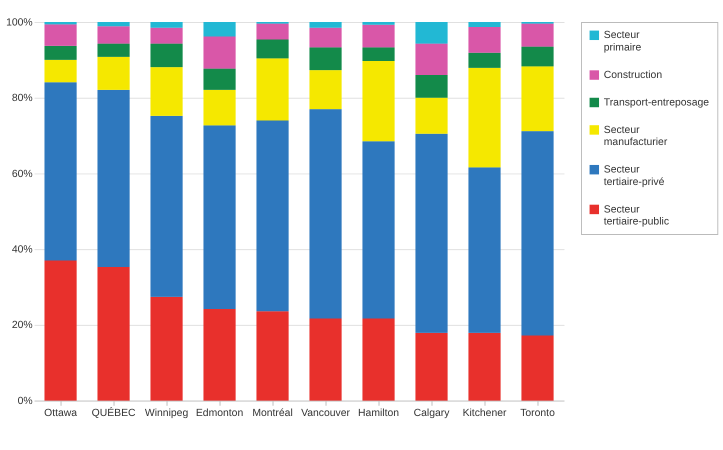 The height and width of the screenshot is (450, 723). Describe the element at coordinates (623, 42) in the screenshot. I see `legend-label: Secteur primaire` at that location.